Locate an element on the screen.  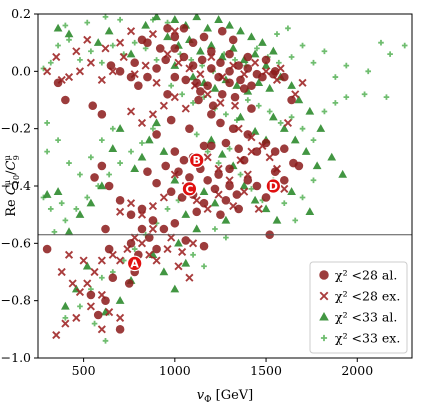
legend-item: χ² <28 ex. is located at coordinates (359, 296).